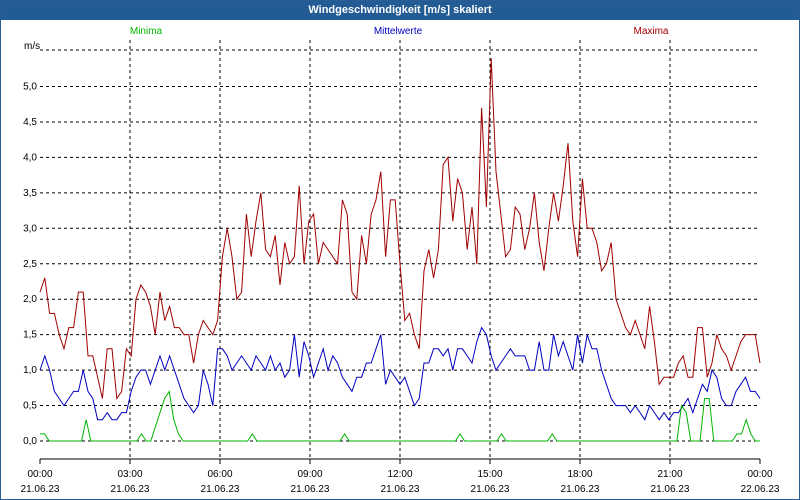 The height and width of the screenshot is (500, 800). What do you see at coordinates (146, 31) in the screenshot?
I see `legend-minima: Minima` at bounding box center [146, 31].